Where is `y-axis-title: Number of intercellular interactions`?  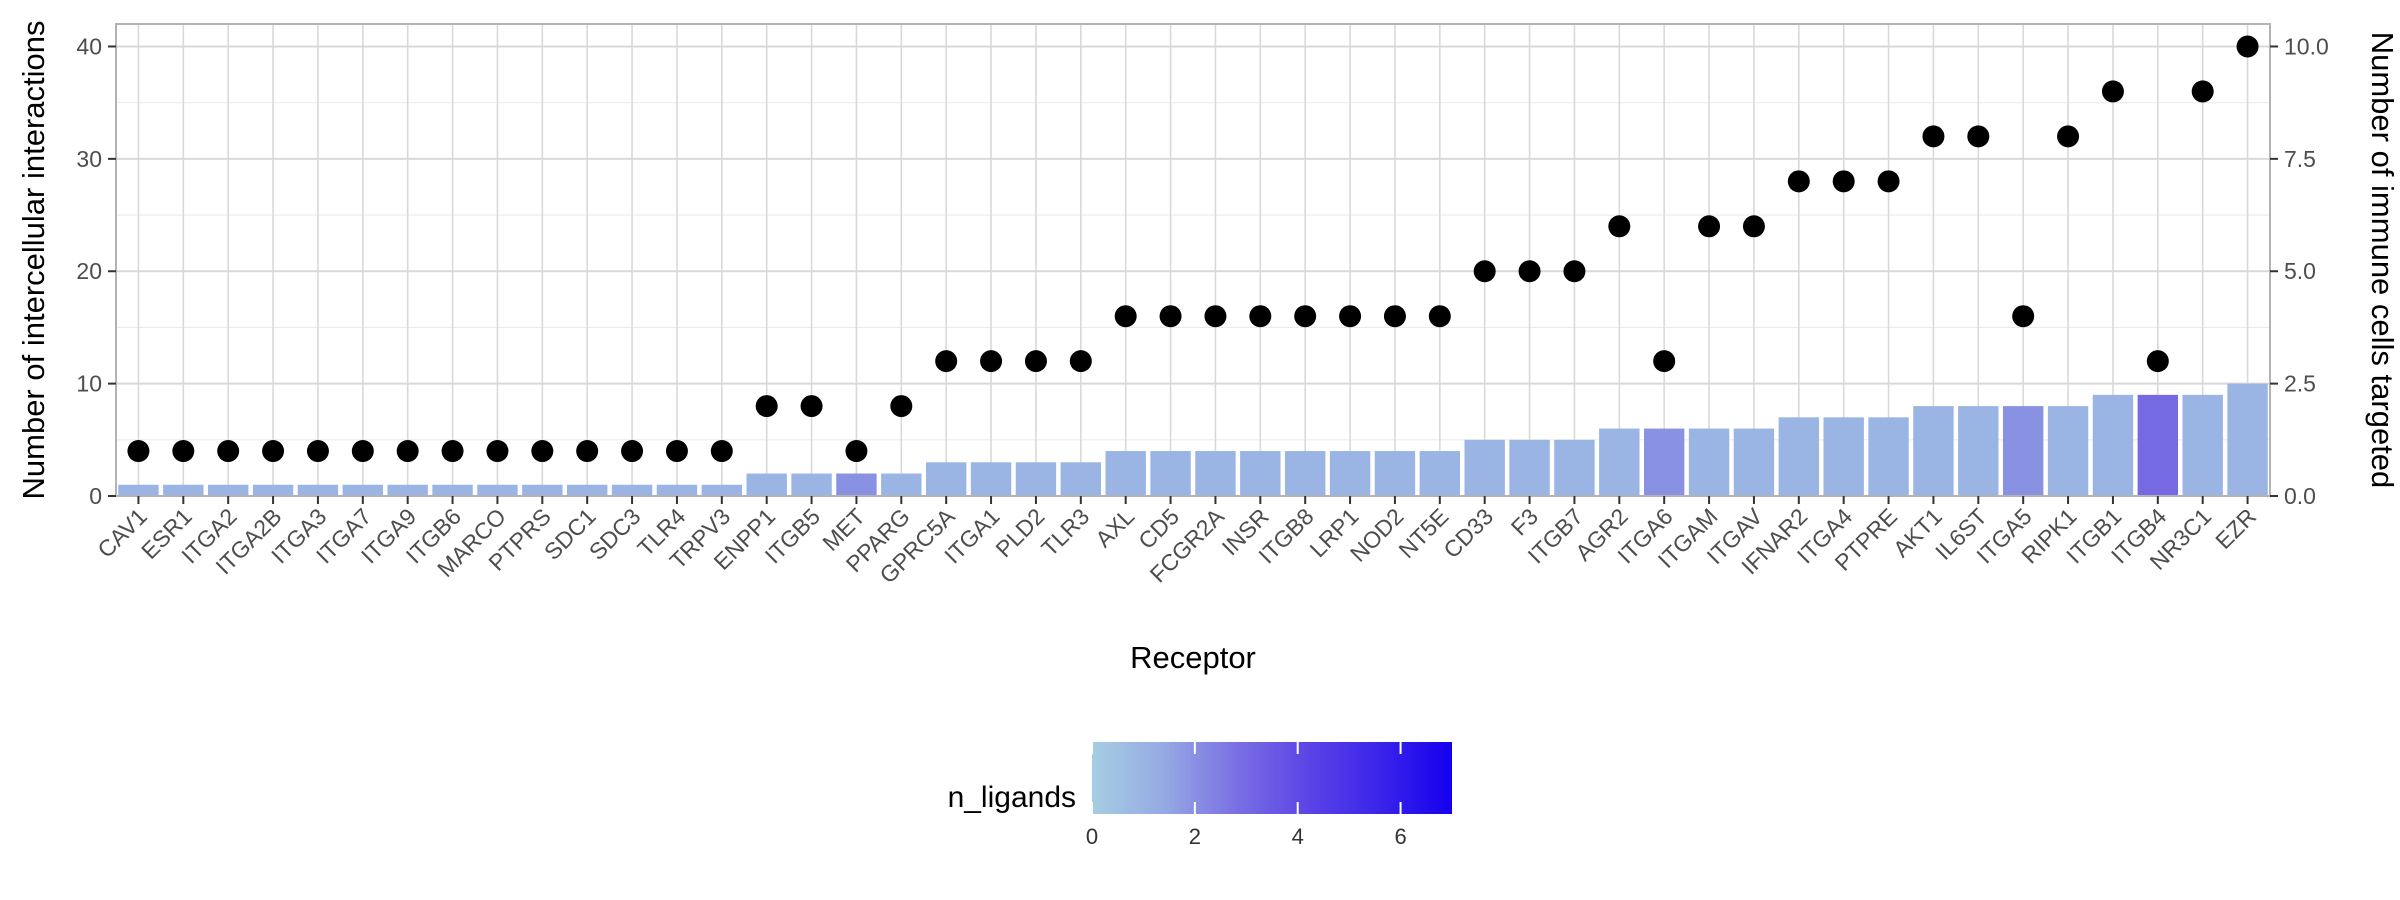 y-axis-title: Number of intercellular interactions is located at coordinates (33, 260).